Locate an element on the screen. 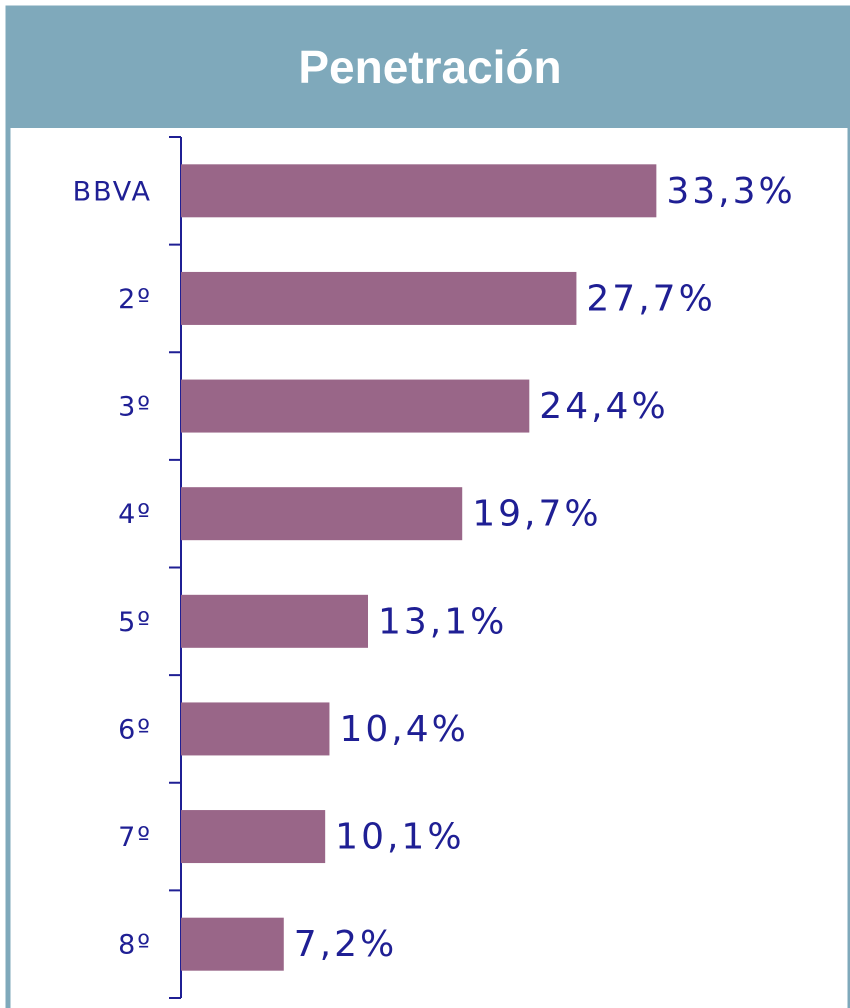 The image size is (850, 1008). y-tick-label: 5º is located at coordinates (135, 622).